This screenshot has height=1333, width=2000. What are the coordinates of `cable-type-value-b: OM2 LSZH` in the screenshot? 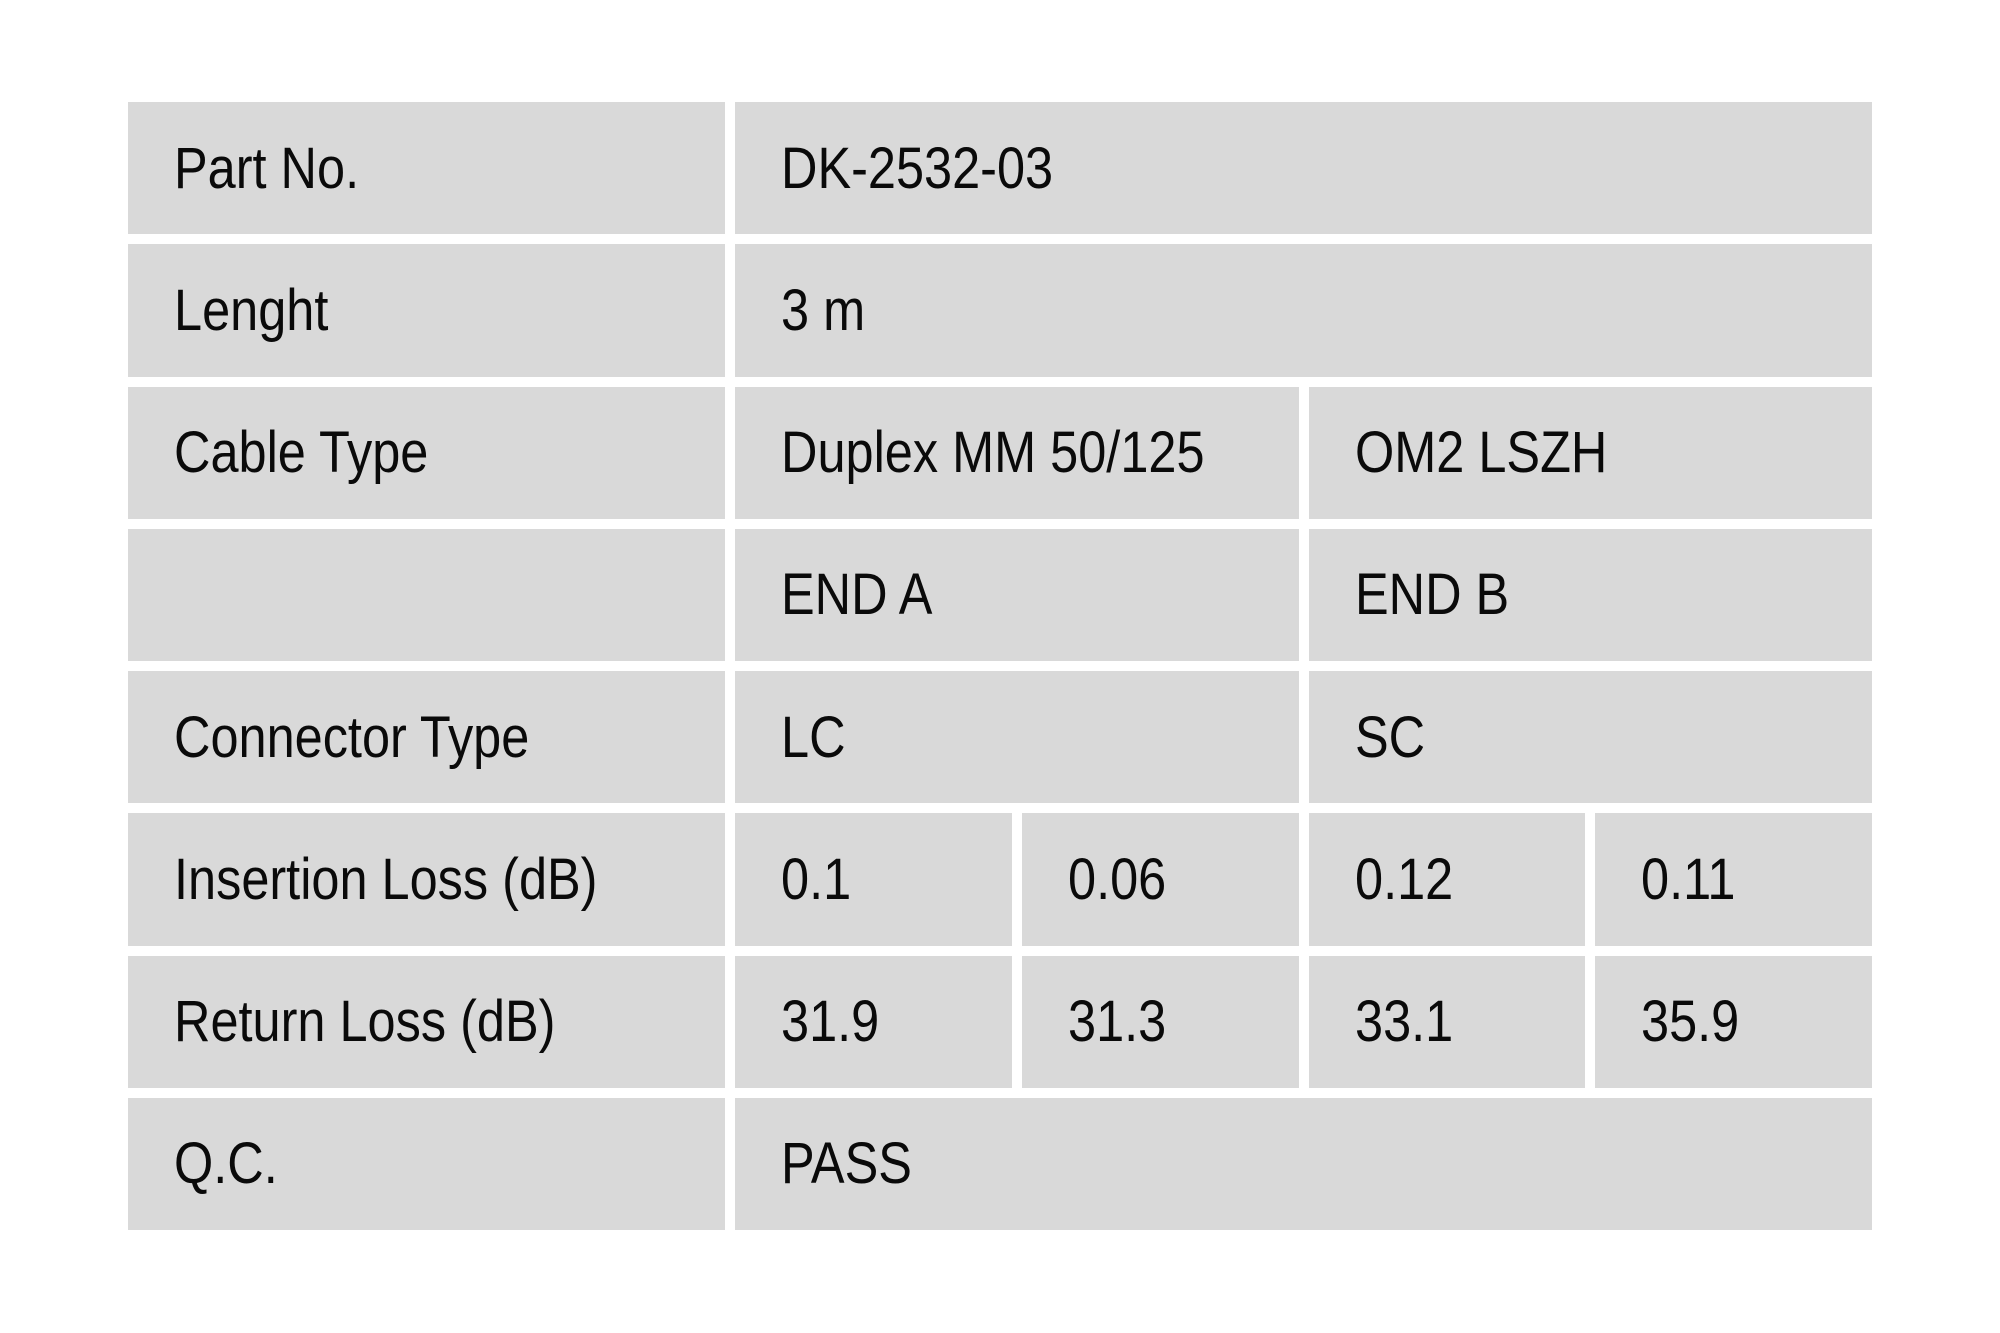 It's located at (1480, 453).